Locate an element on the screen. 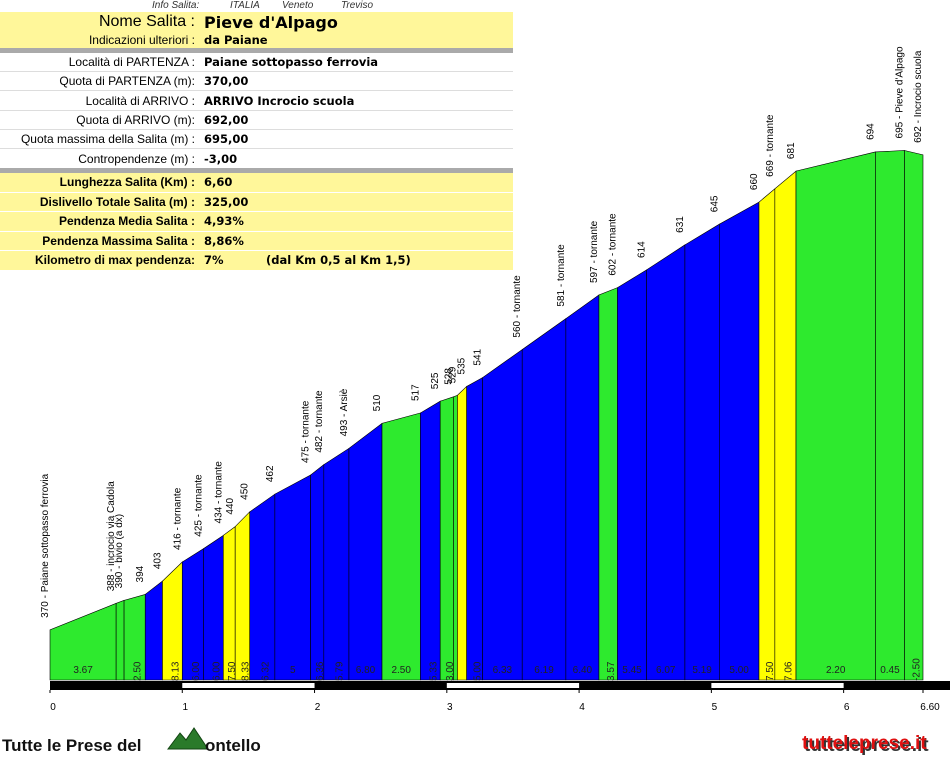 The height and width of the screenshot is (759, 950). x-tick-label: 6 is located at coordinates (847, 707).